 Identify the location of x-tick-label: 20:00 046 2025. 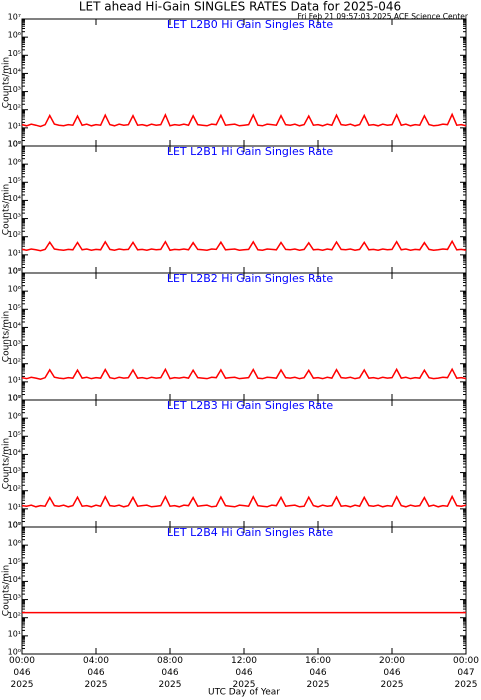
(392, 673).